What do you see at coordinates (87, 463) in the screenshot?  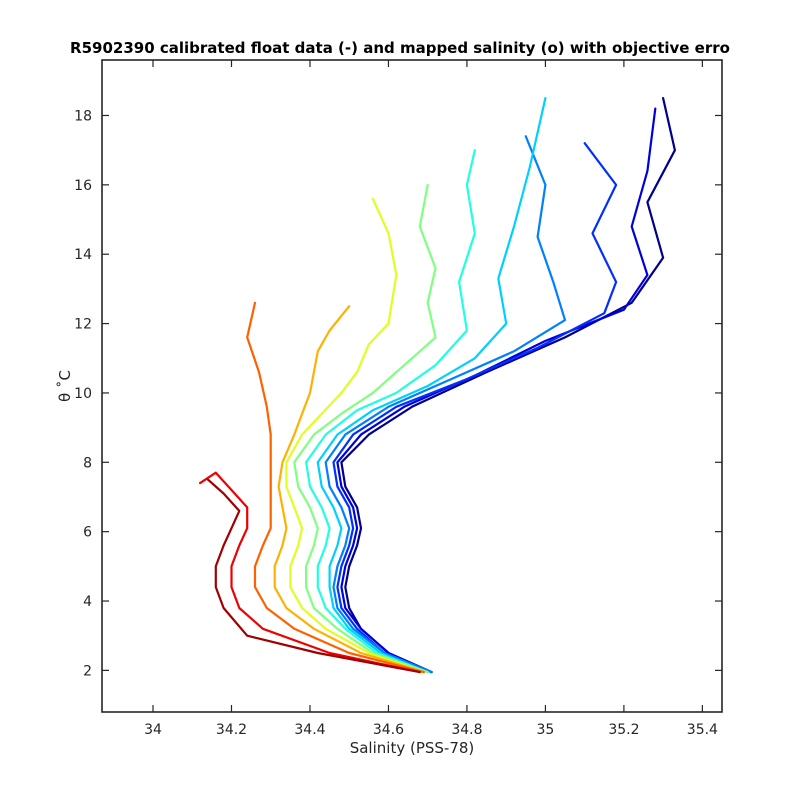 I see `y-tick-label: 8` at bounding box center [87, 463].